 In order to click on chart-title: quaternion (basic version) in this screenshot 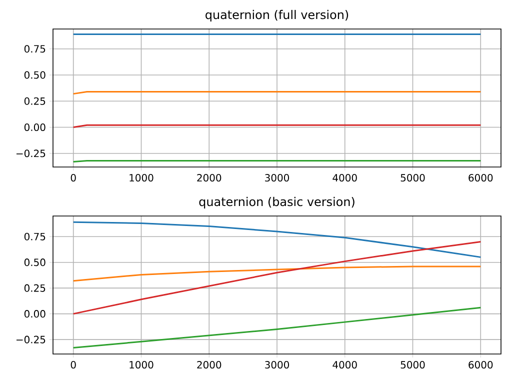, I will do `click(276, 202)`.